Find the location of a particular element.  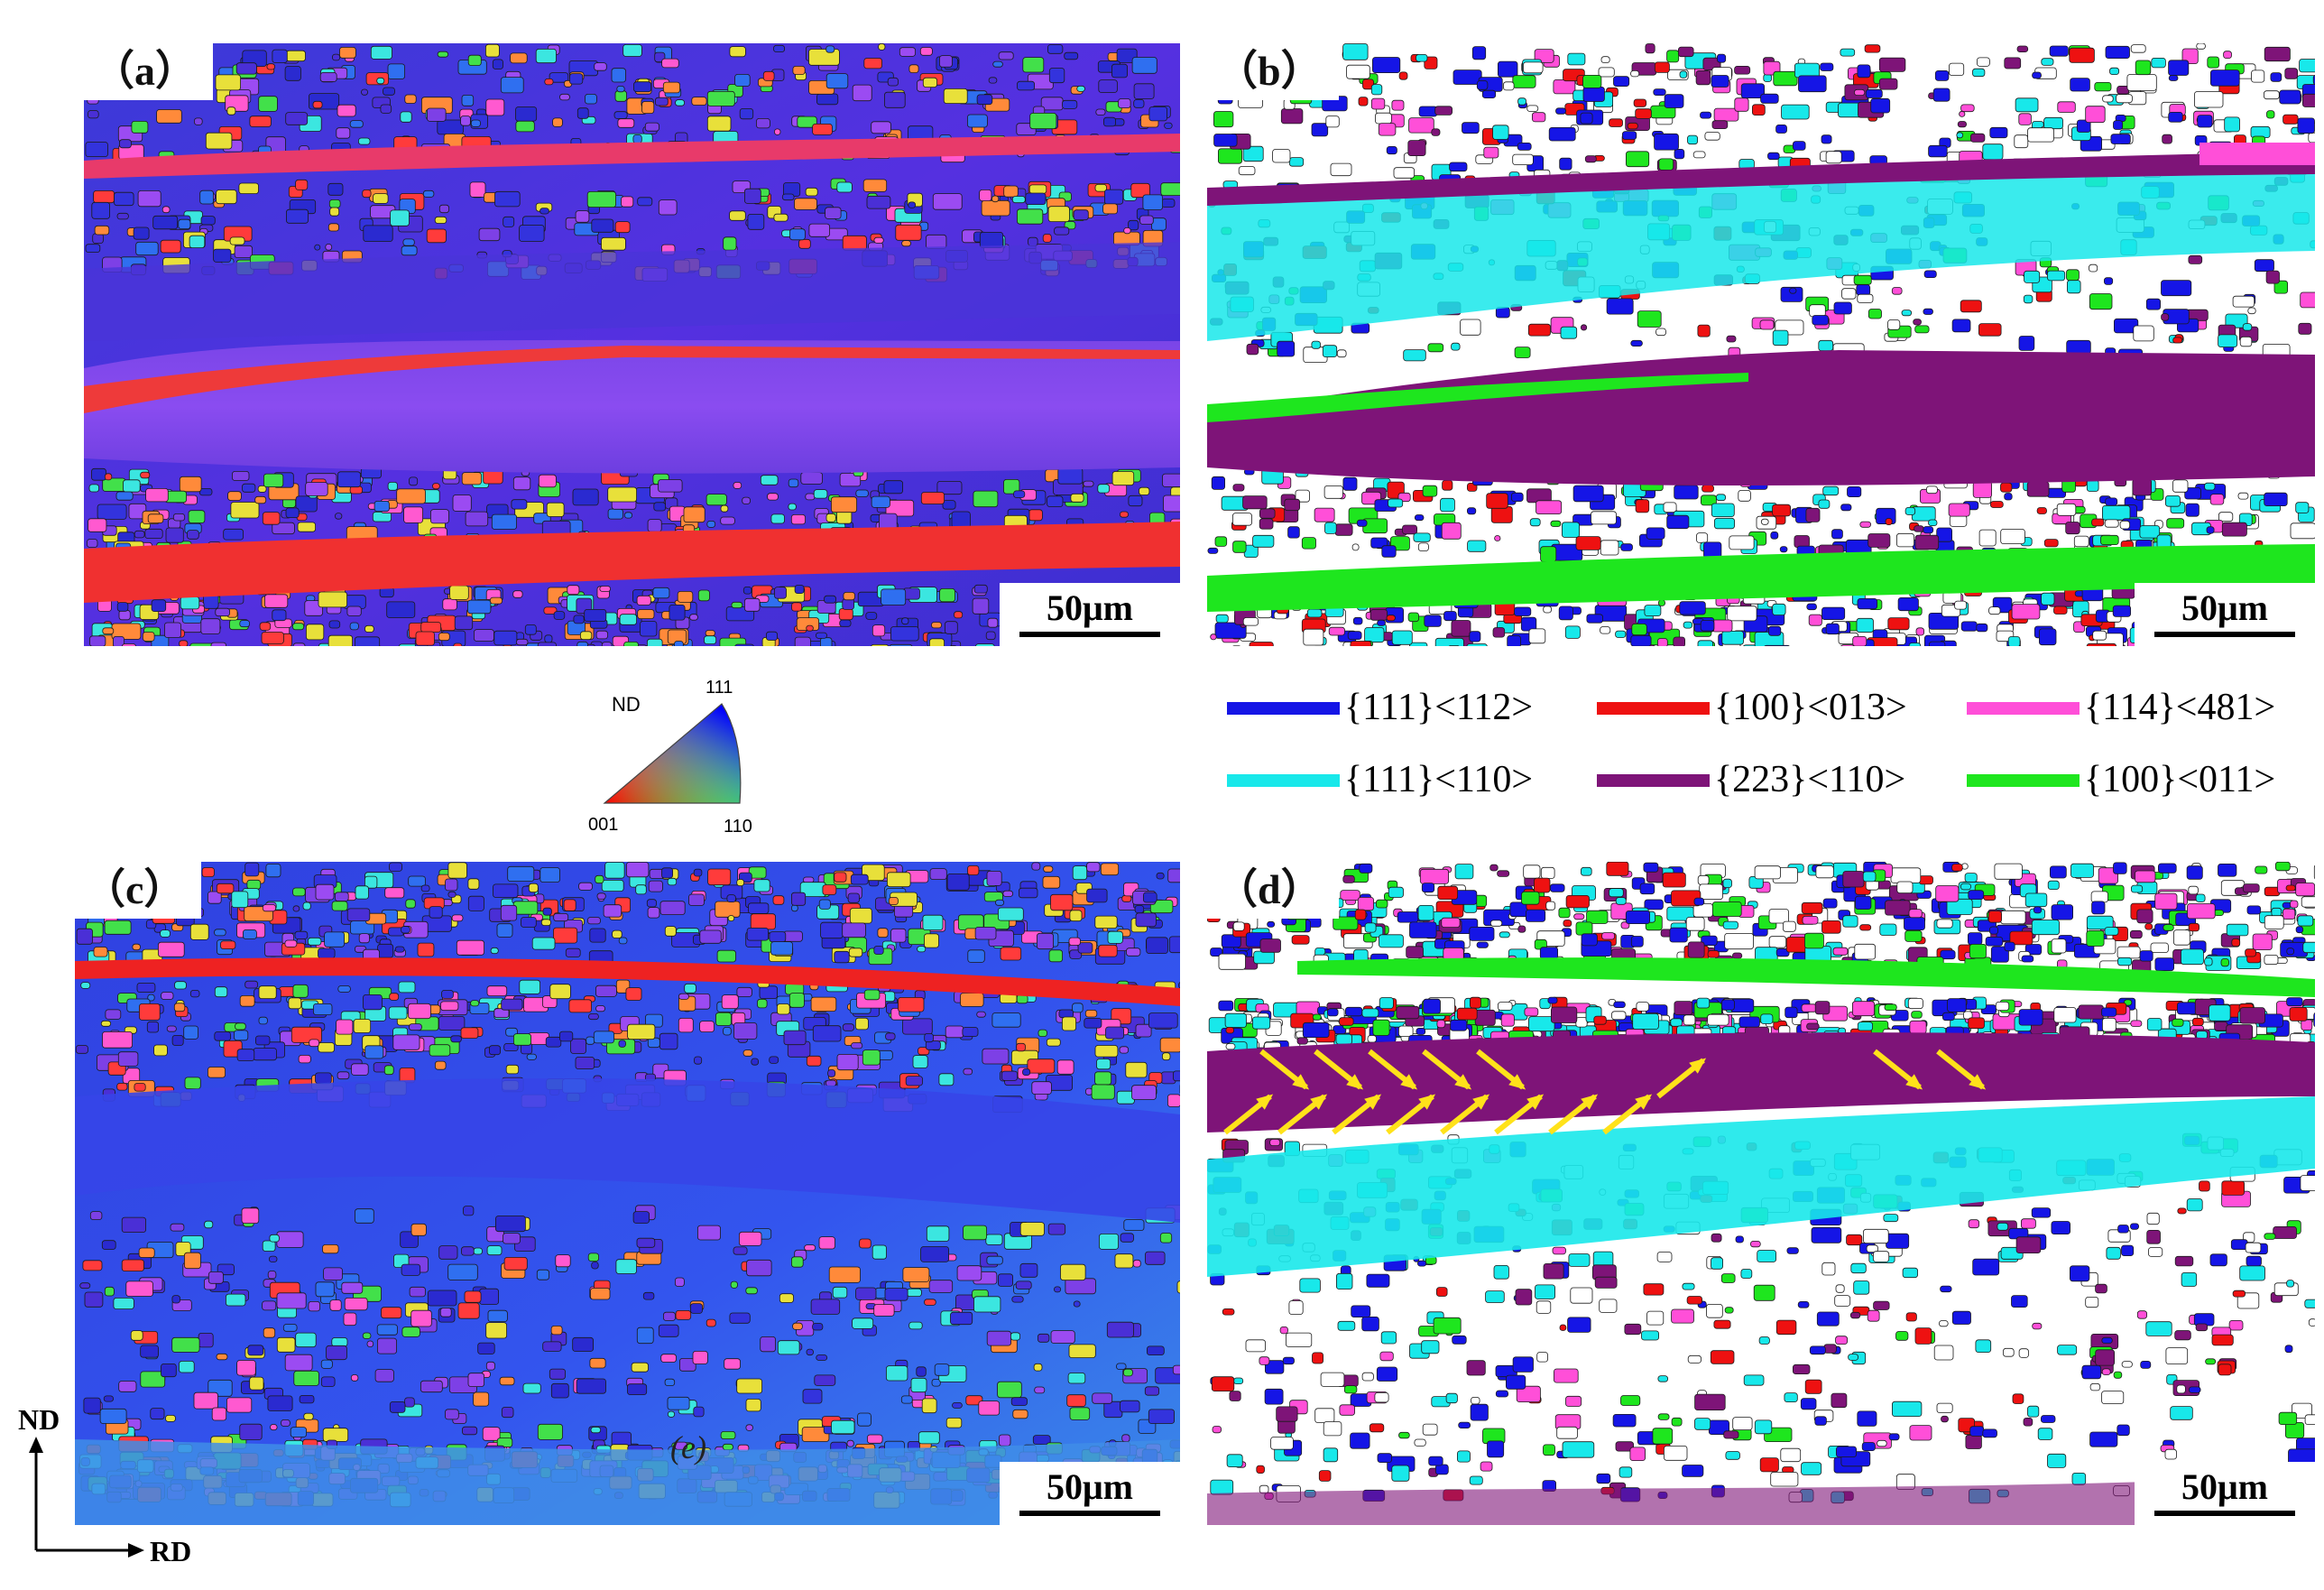

legend-label: {223}<110> is located at coordinates (1810, 779).